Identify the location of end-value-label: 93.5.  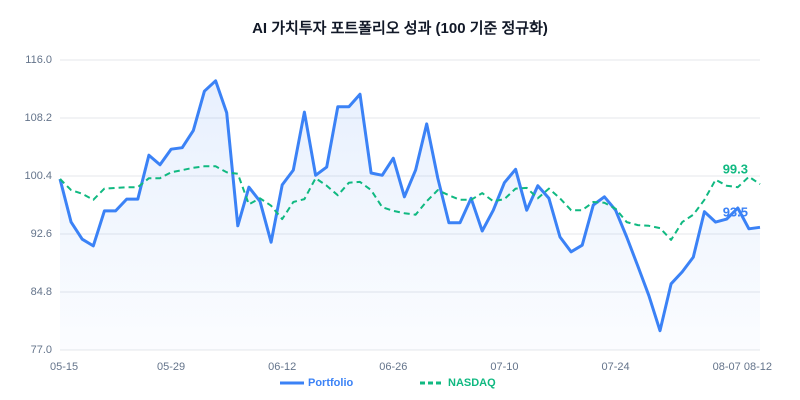
(735, 212).